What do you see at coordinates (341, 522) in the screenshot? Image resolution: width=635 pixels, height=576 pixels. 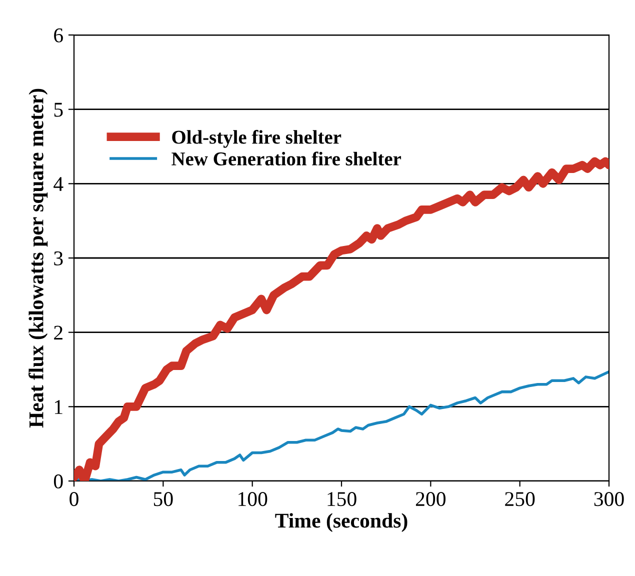 I see `x-axis-title: Time (seconds)` at bounding box center [341, 522].